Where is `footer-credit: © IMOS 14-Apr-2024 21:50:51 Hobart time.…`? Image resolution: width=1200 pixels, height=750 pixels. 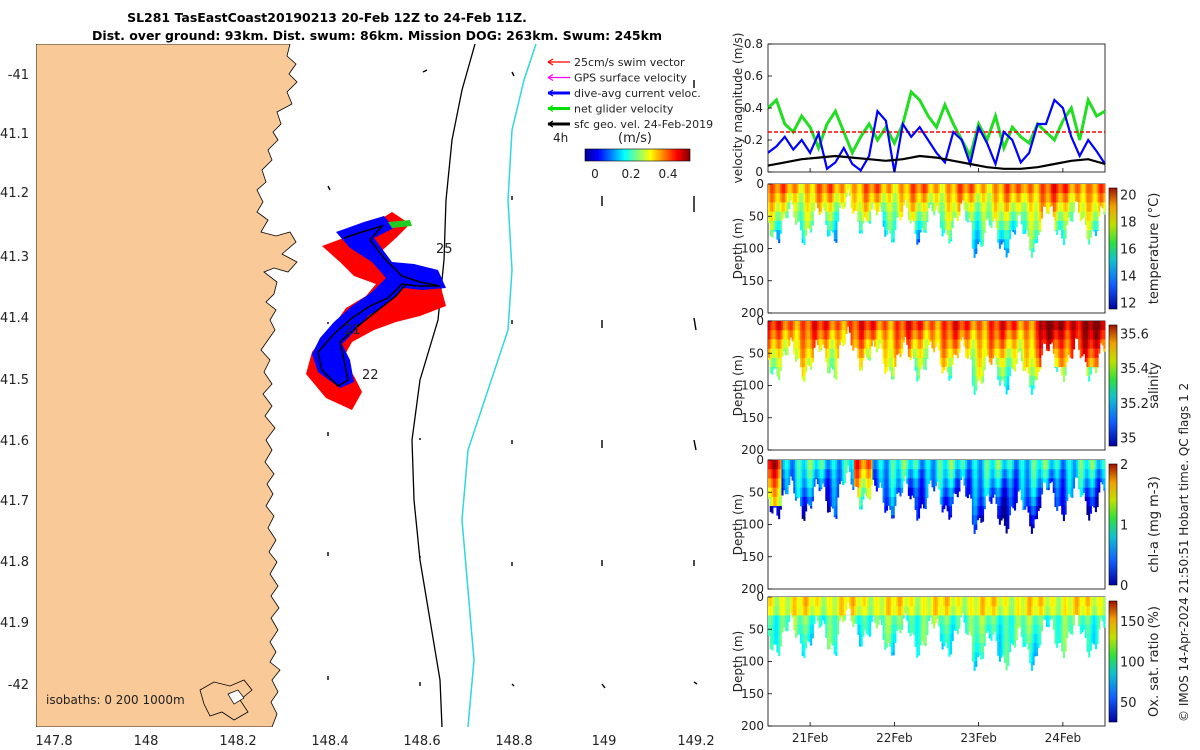 footer-credit: © IMOS 14-Apr-2024 21:50:51 Hobart time.… is located at coordinates (1184, 552).